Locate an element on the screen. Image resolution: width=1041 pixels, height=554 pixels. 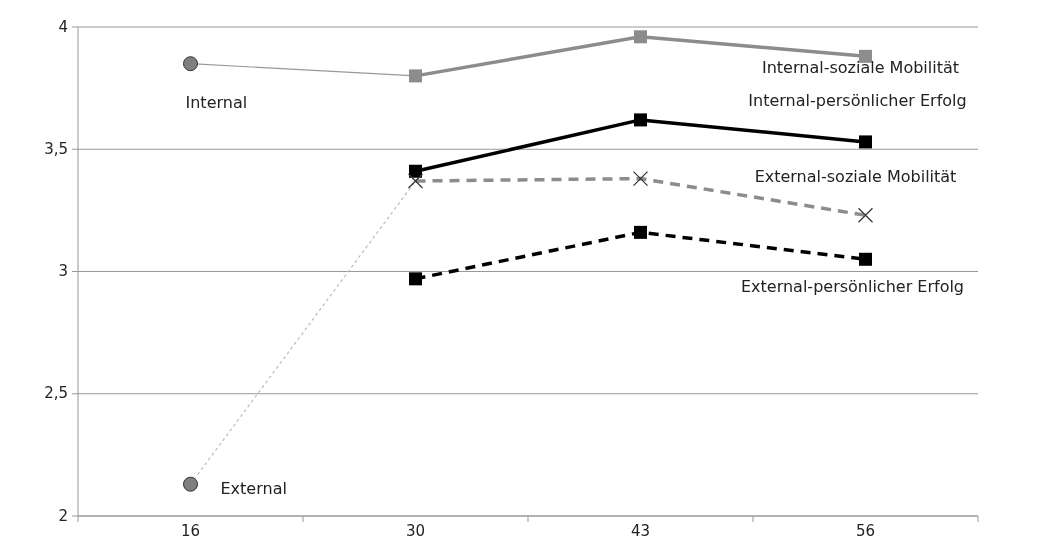
y-tick-label: 4 is located at coordinates (63, 26).